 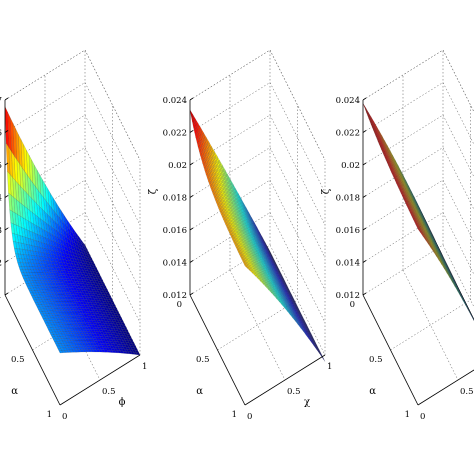 What do you see at coordinates (1, 231) in the screenshot?
I see `z-tick-label: .03` at bounding box center [1, 231].